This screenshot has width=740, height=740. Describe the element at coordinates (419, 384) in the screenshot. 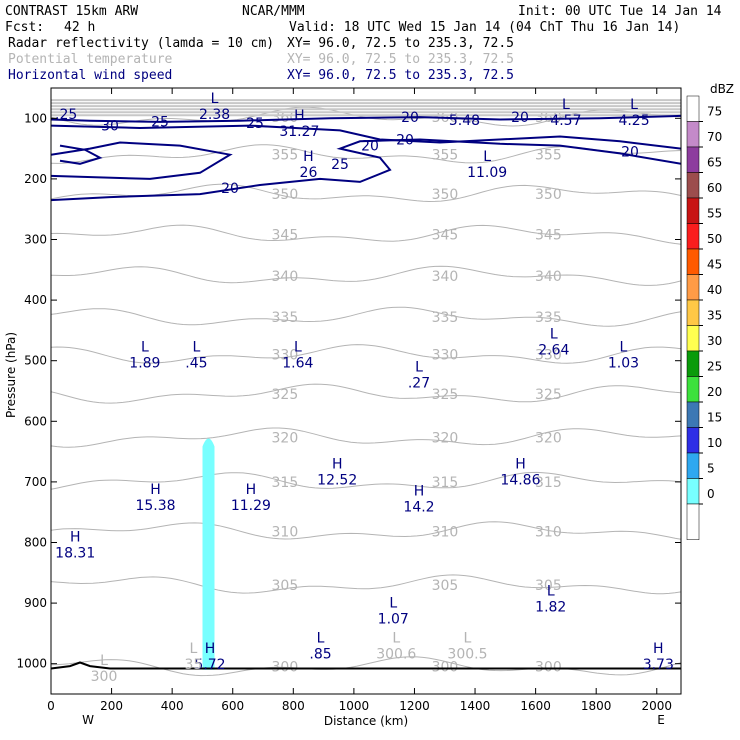

I see `extremum-value: .27` at that location.